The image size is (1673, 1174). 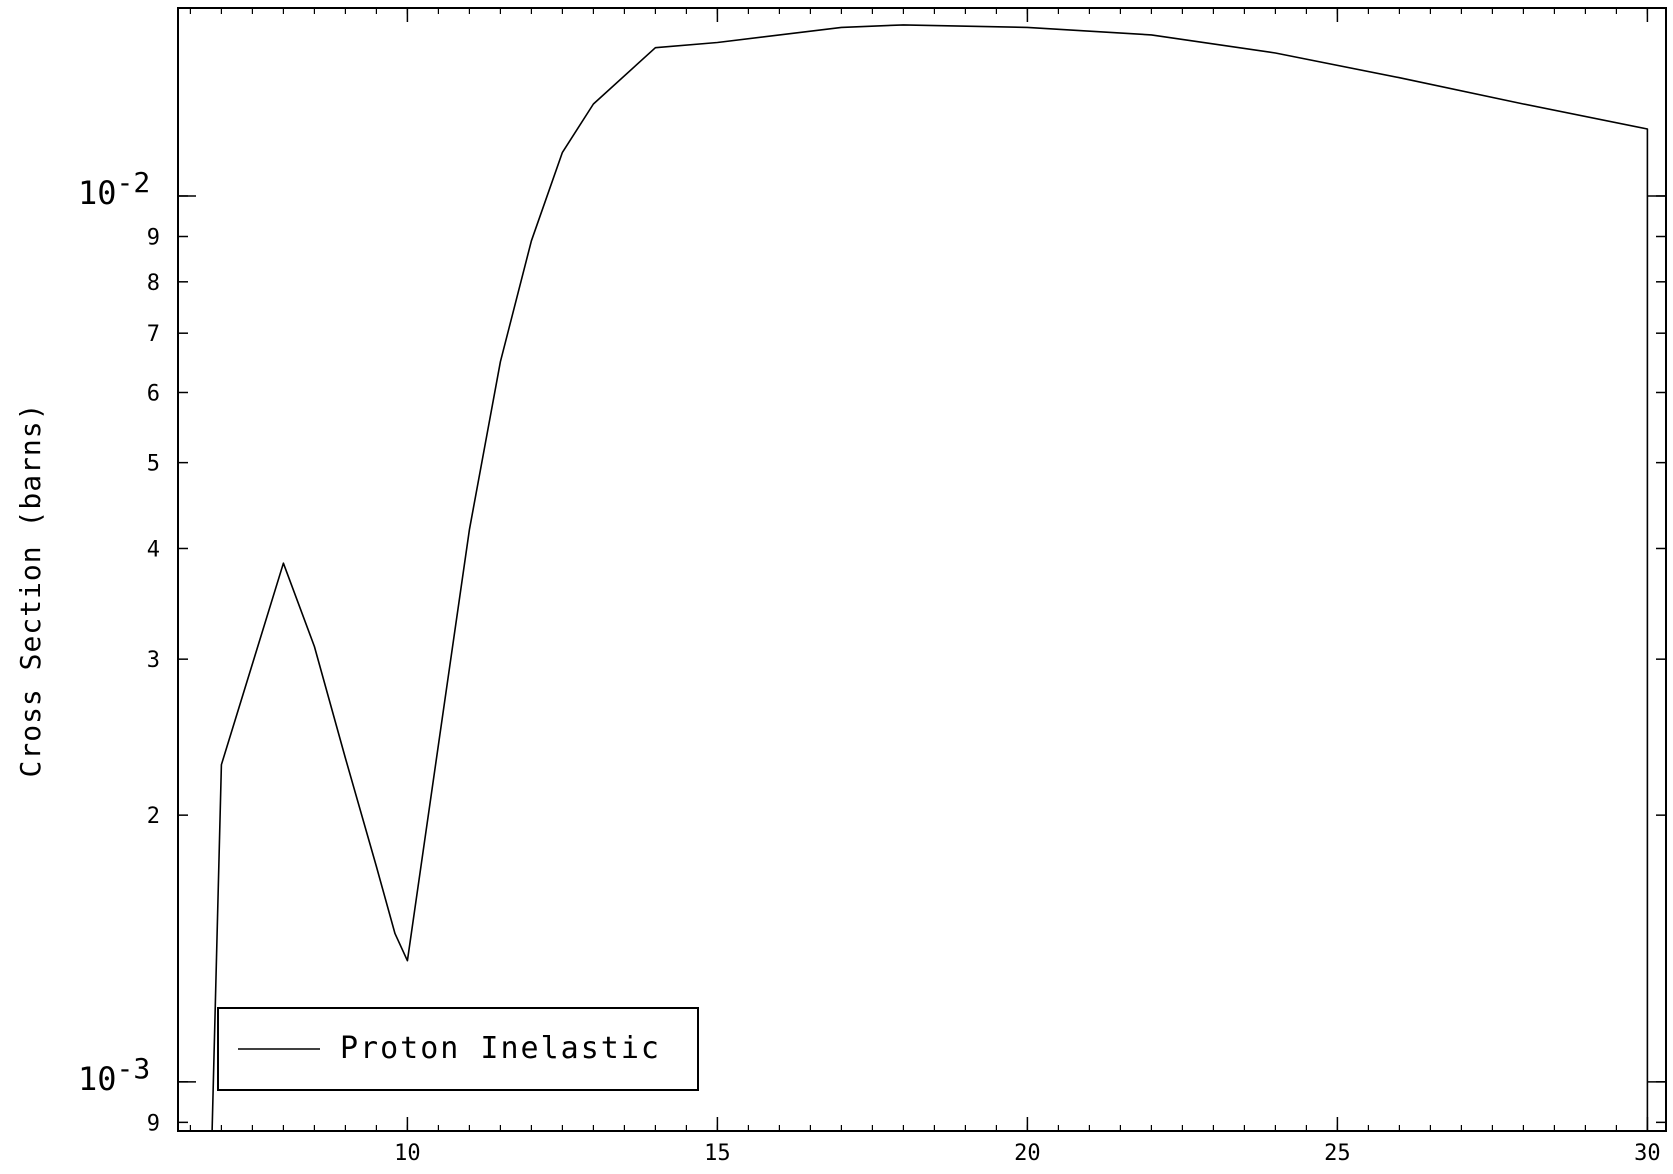 I want to click on x-tick-label: 15, so click(x=717, y=1153).